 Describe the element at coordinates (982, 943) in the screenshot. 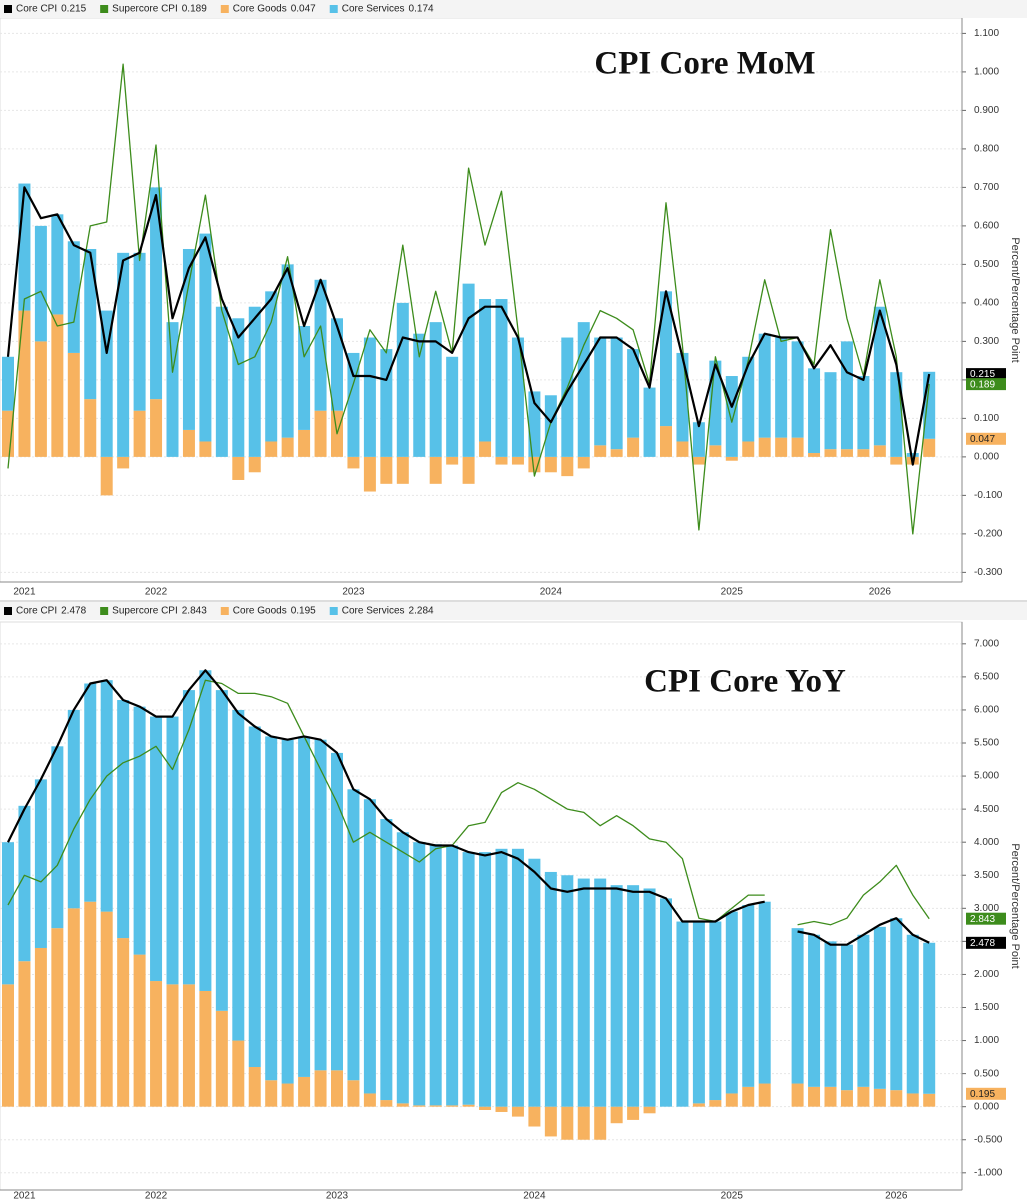

I see `value-badge-label: 2.478` at that location.